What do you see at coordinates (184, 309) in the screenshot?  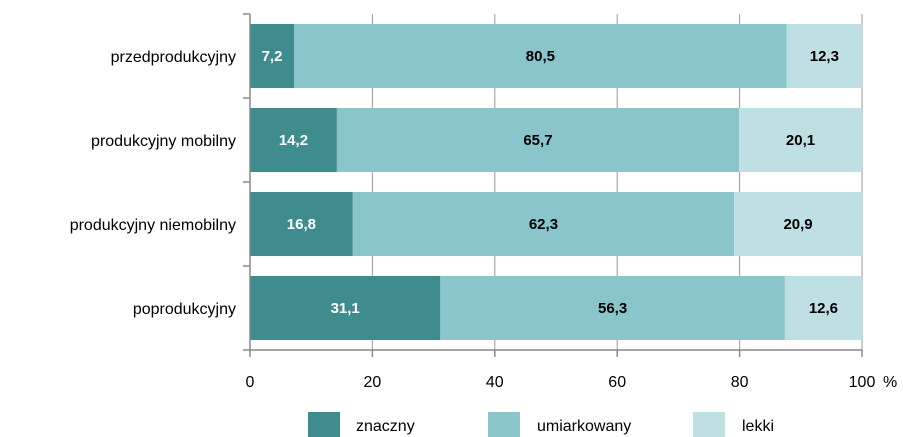 I see `category-label: poprodukcyjny` at bounding box center [184, 309].